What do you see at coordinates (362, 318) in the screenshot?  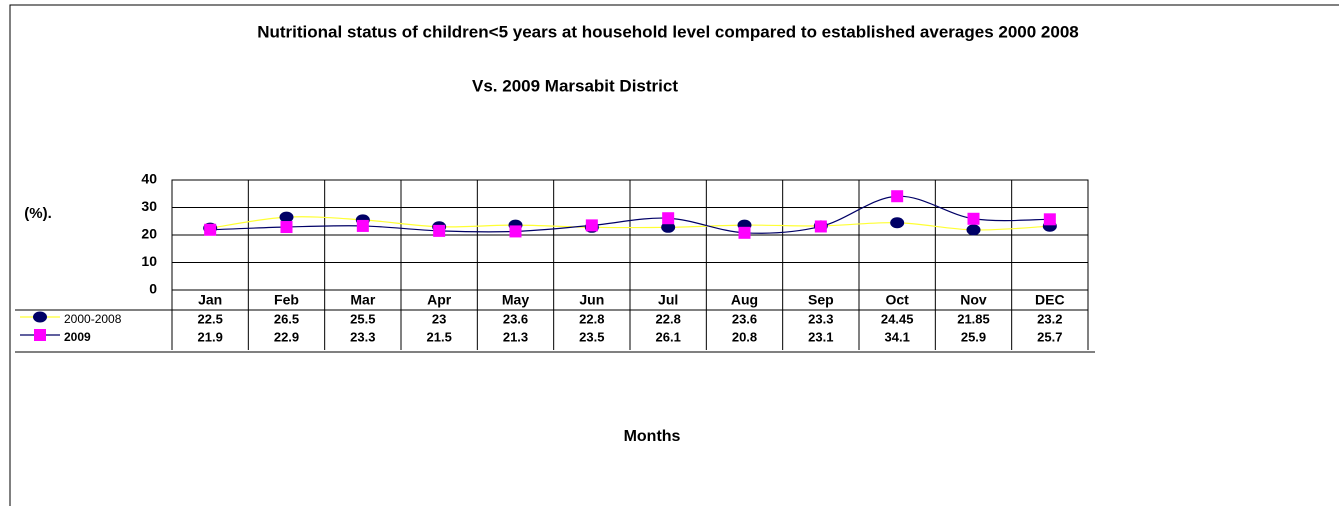 I see `table-value: 25.5` at bounding box center [362, 318].